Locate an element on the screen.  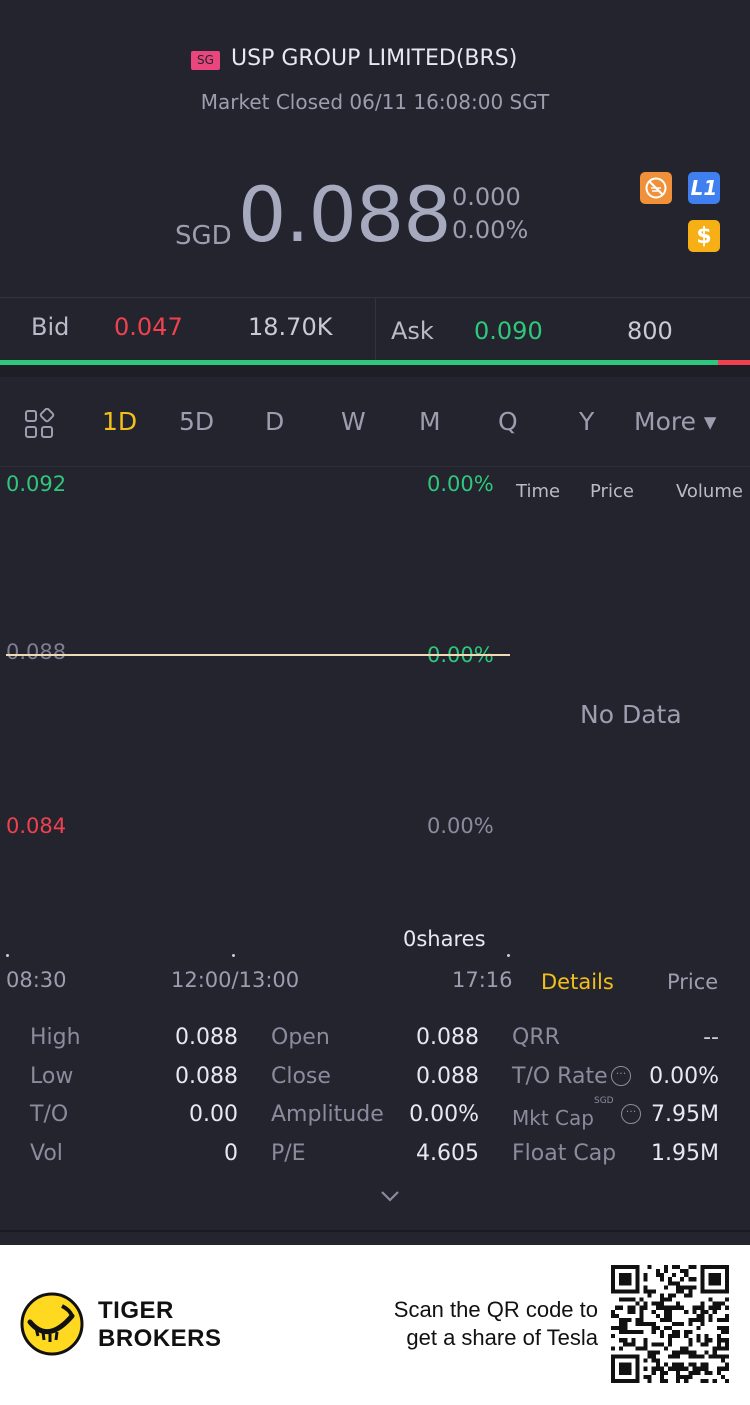
layout-grid-icon is located at coordinates (40, 423).